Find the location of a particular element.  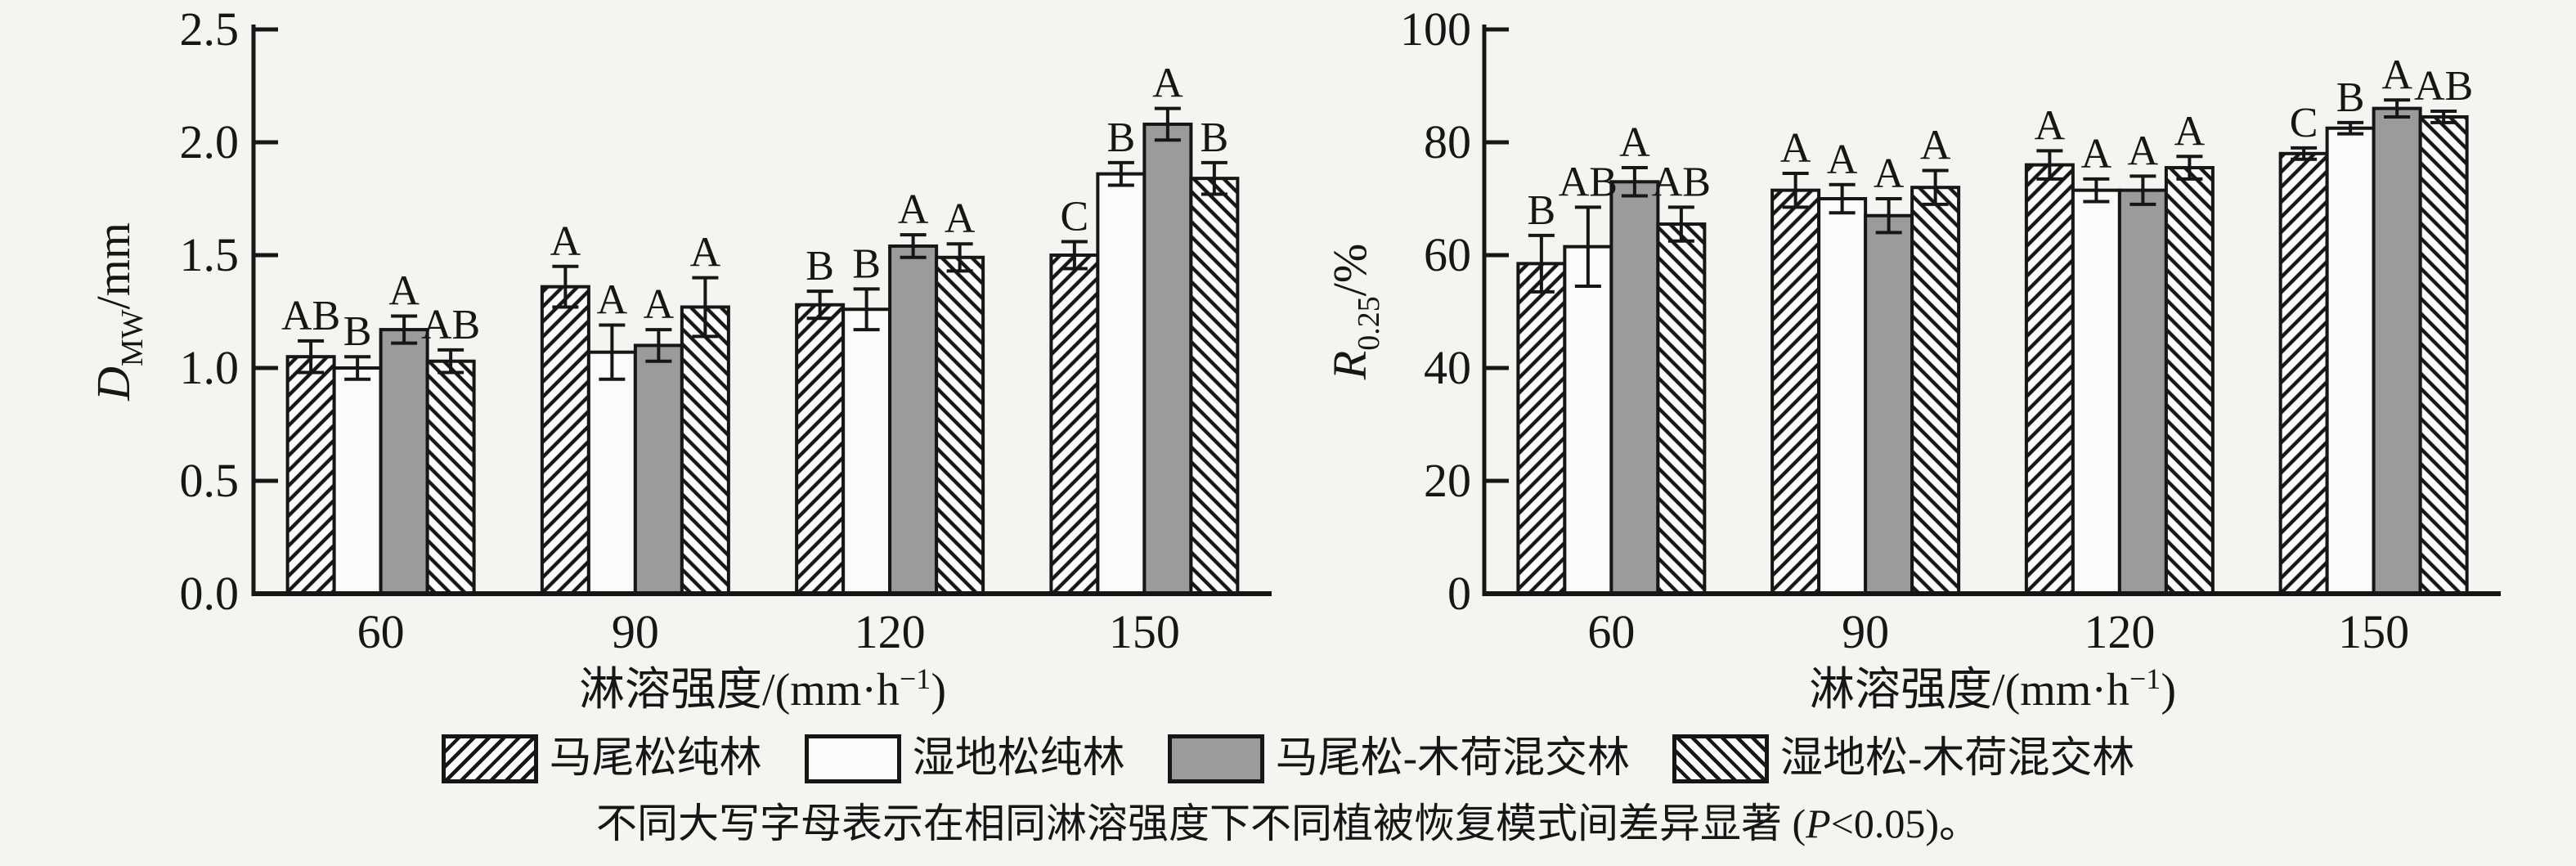

y-tick-label: 60 is located at coordinates (1447, 254).